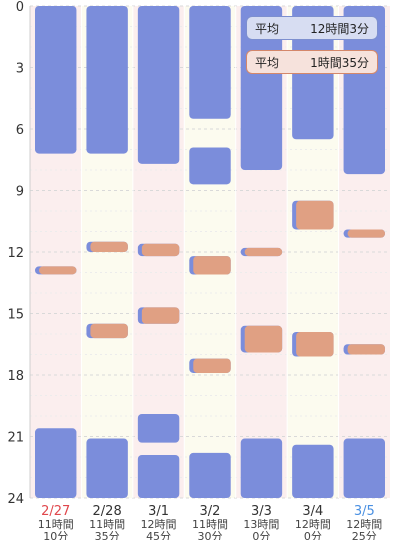 This screenshot has height=540, width=415. What do you see at coordinates (364, 511) in the screenshot?
I see `date-label: 3/5` at bounding box center [364, 511].